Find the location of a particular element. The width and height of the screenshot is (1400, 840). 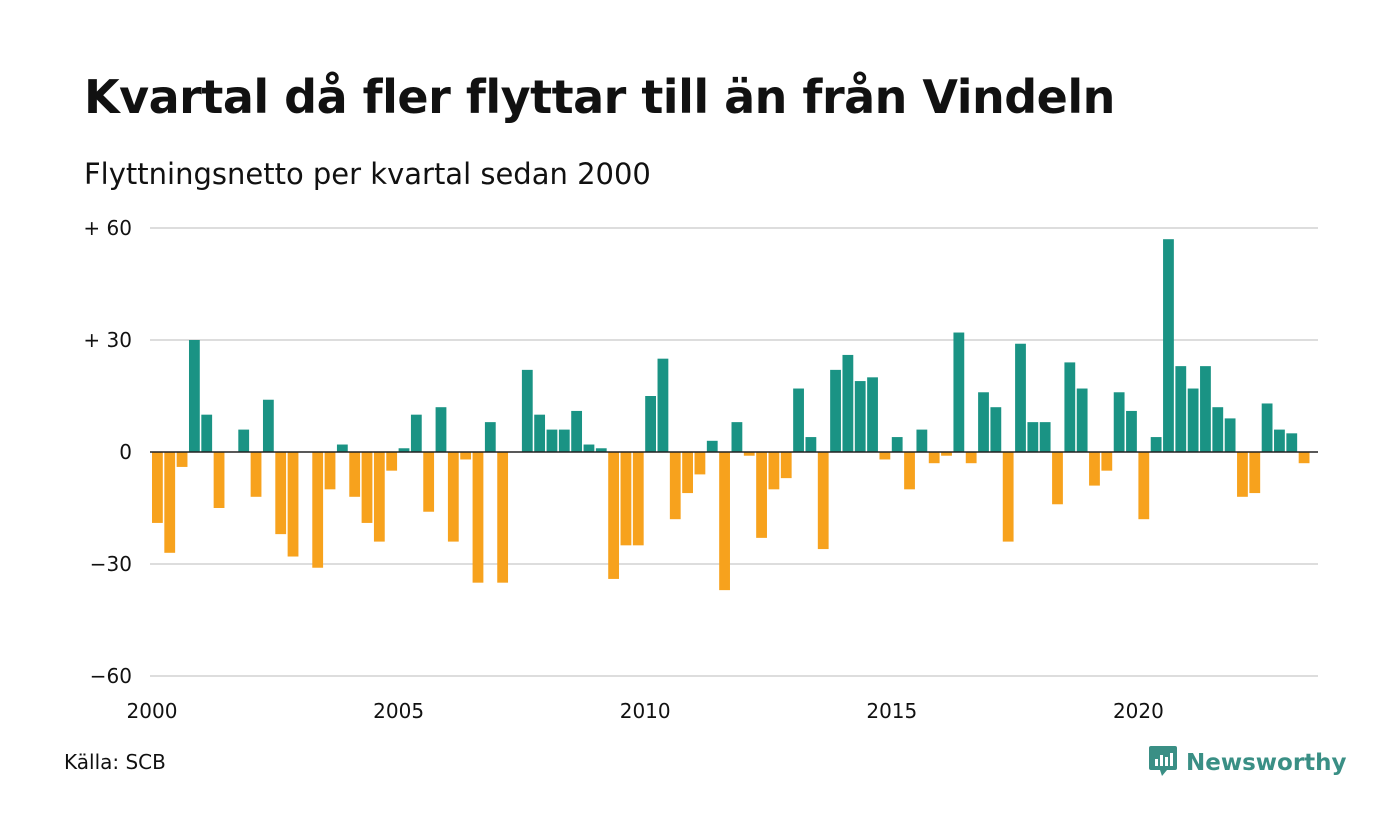

bar-2006-q3 is located at coordinates (478, 517).